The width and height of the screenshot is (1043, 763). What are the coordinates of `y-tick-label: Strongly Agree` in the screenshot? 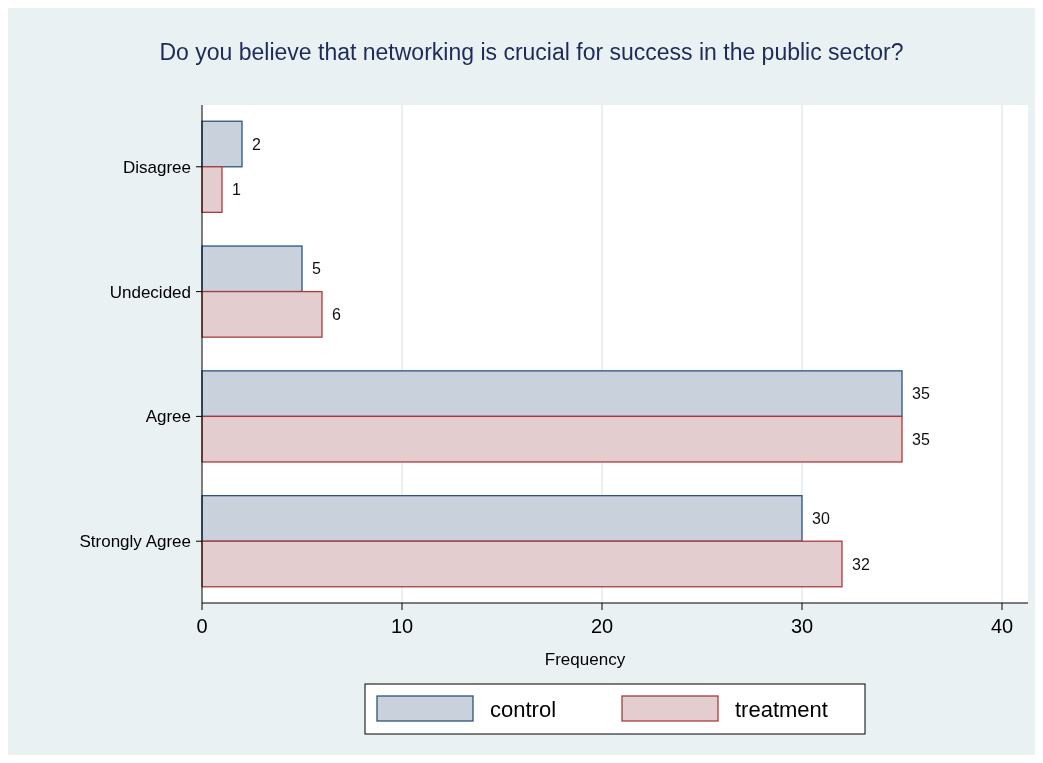 It's located at (135, 542).